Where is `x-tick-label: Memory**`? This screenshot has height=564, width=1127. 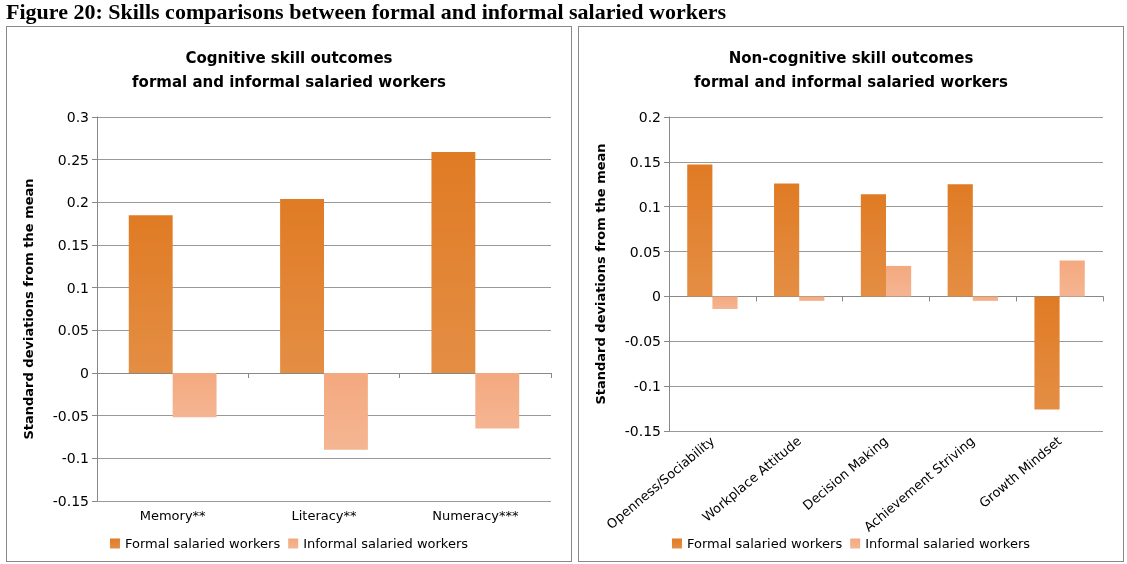 x-tick-label: Memory** is located at coordinates (173, 515).